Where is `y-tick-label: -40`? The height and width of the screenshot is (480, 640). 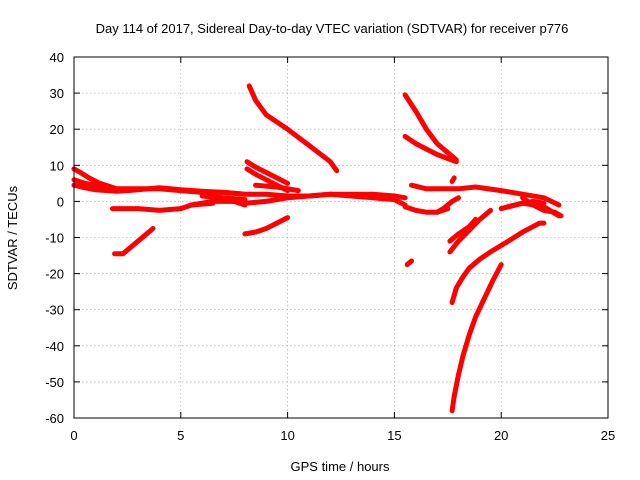 y-tick-label: -40 is located at coordinates (54, 346).